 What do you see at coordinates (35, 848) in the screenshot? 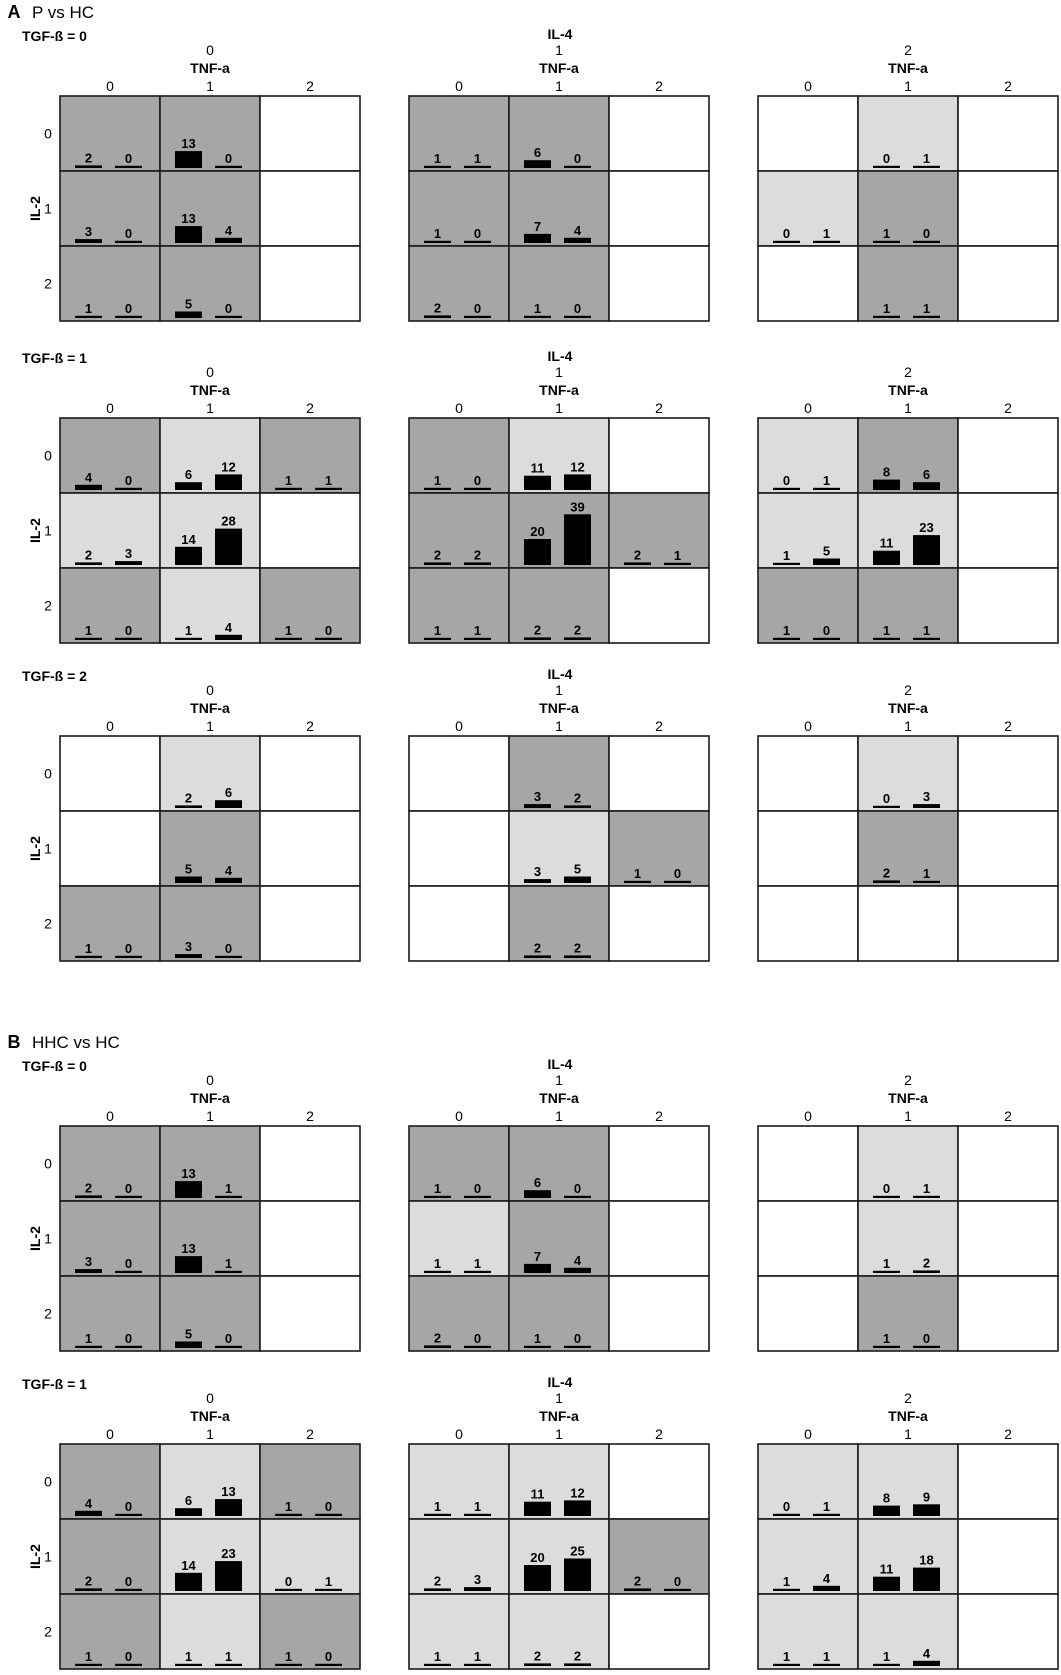
I see `il2-axis-title: IL-2` at bounding box center [35, 848].